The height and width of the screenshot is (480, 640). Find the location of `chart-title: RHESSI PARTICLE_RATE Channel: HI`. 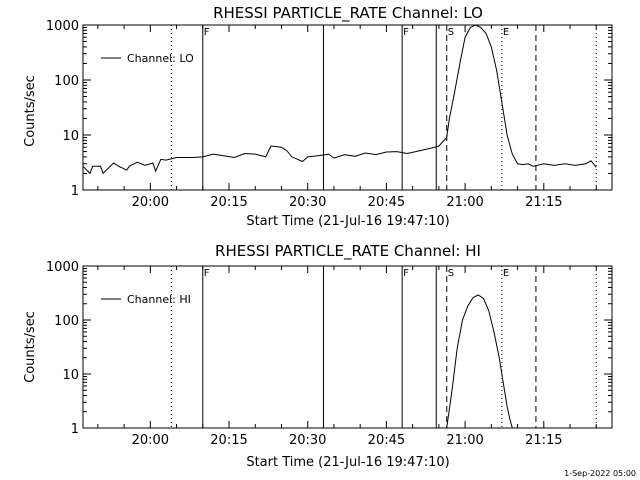

chart-title: RHESSI PARTICLE_RATE Channel: HI is located at coordinates (348, 251).